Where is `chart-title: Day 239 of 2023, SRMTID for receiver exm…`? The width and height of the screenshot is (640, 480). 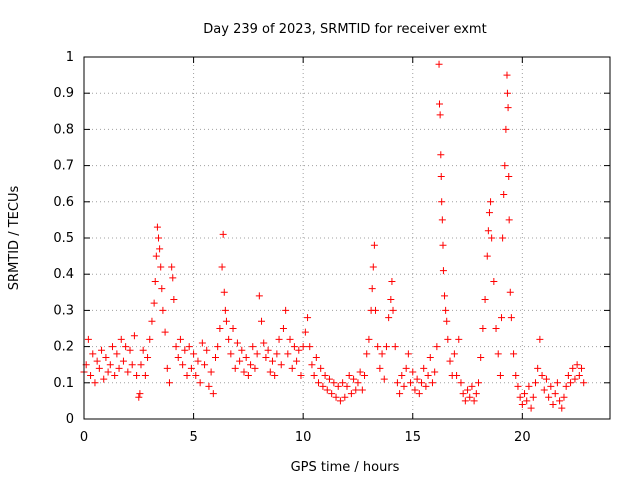
chart-title: Day 239 of 2023, SRMTID for receiver exm… is located at coordinates (344, 29).